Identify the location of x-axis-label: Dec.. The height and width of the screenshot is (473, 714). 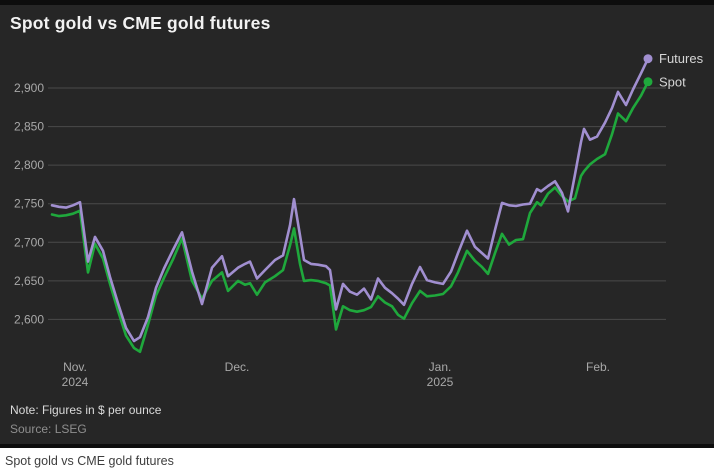
(237, 367).